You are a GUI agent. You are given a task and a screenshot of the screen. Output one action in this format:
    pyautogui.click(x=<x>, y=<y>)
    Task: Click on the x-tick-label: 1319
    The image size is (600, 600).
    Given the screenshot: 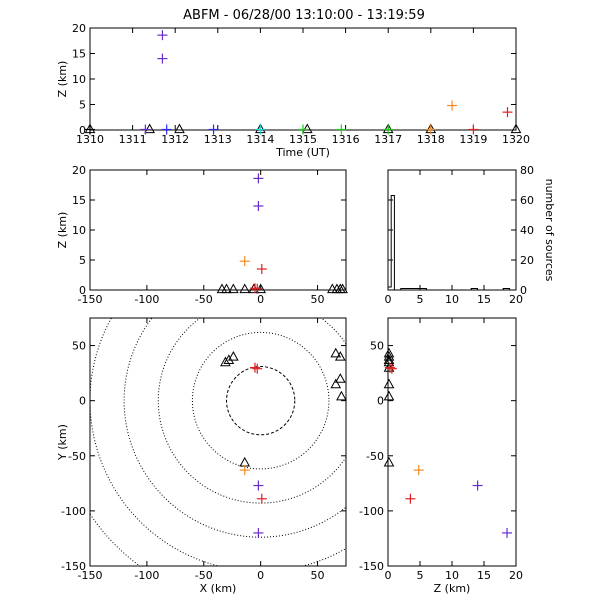 What is the action you would take?
    pyautogui.click(x=473, y=139)
    